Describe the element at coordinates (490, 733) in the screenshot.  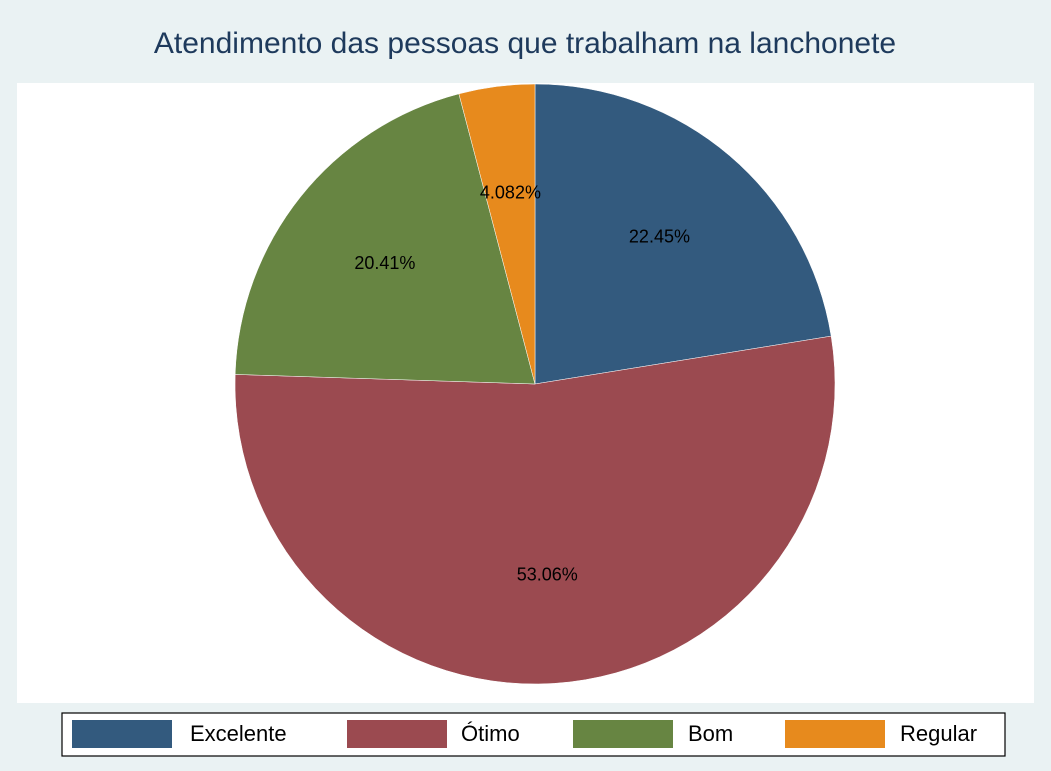
I see `legend-label: Ótimo` at that location.